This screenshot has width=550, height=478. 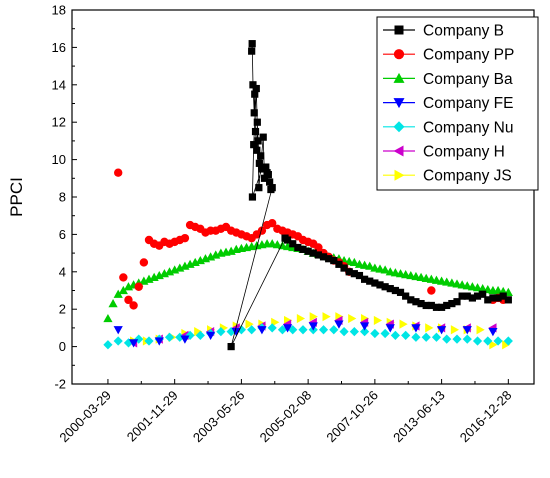 I want to click on legend-item: Company Nu, so click(x=448, y=127).